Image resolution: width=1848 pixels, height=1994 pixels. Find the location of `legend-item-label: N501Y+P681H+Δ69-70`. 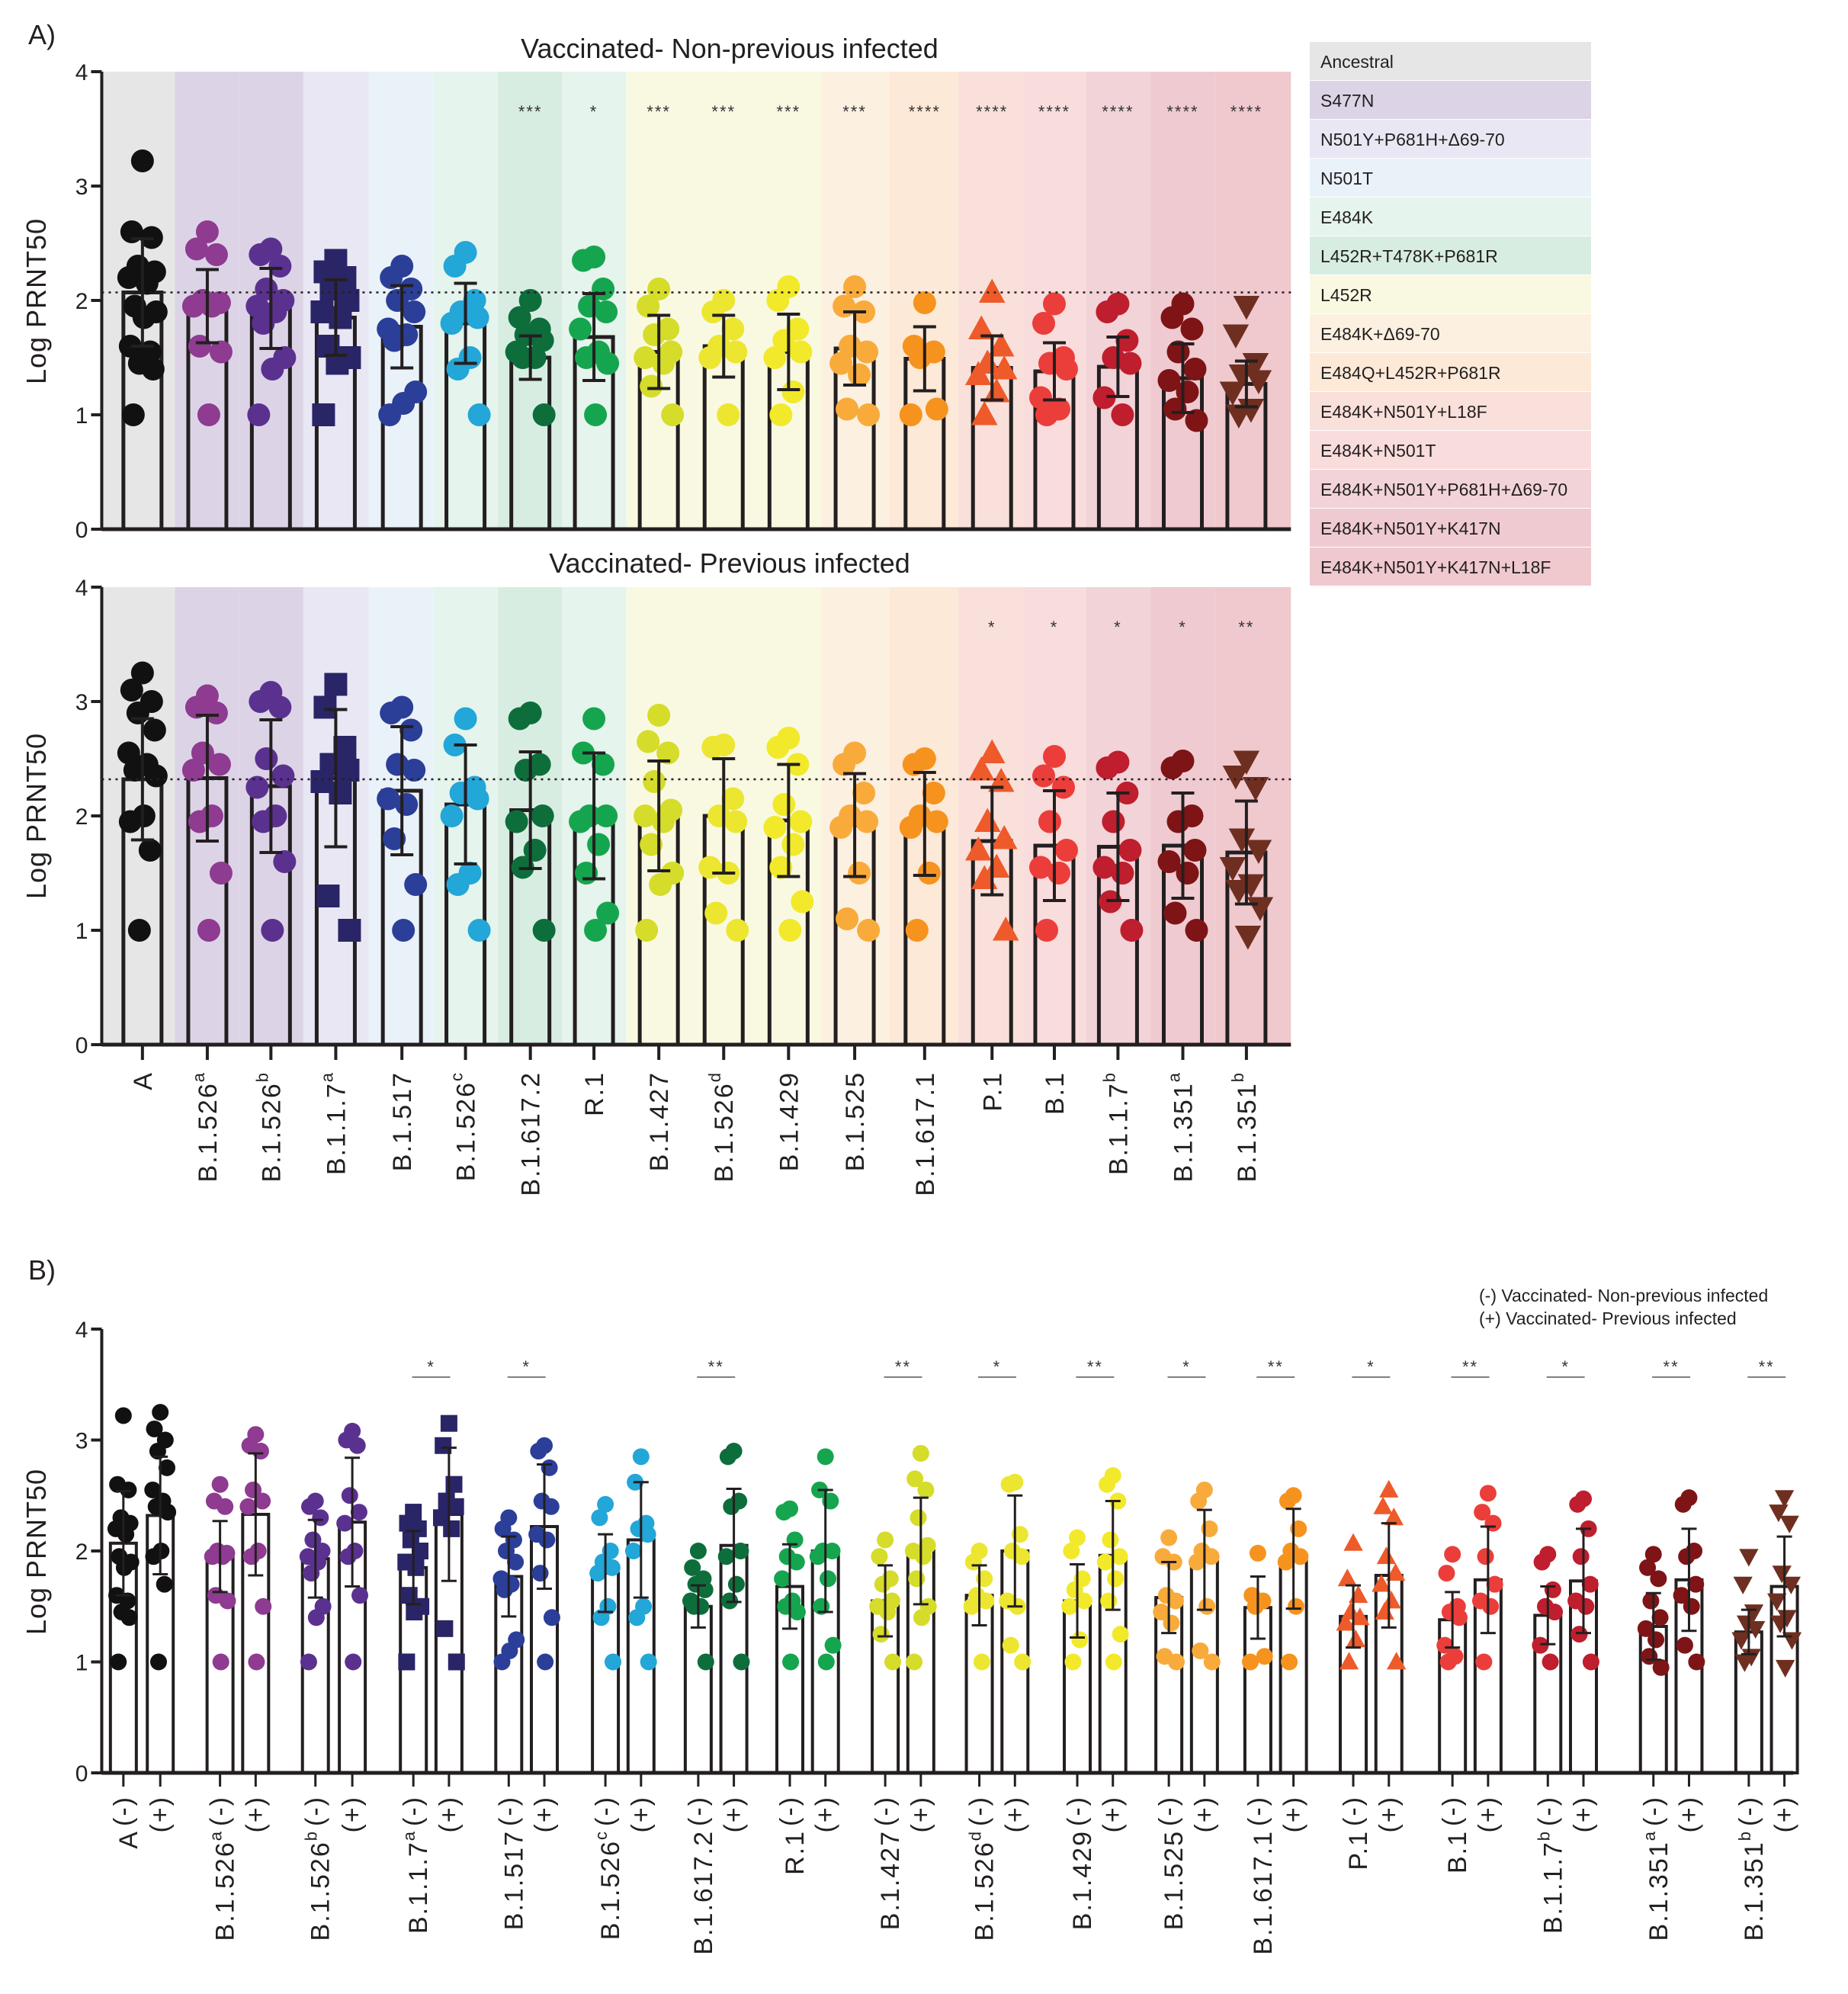

legend-item-label: N501Y+P681H+Δ69-70 is located at coordinates (1413, 139).